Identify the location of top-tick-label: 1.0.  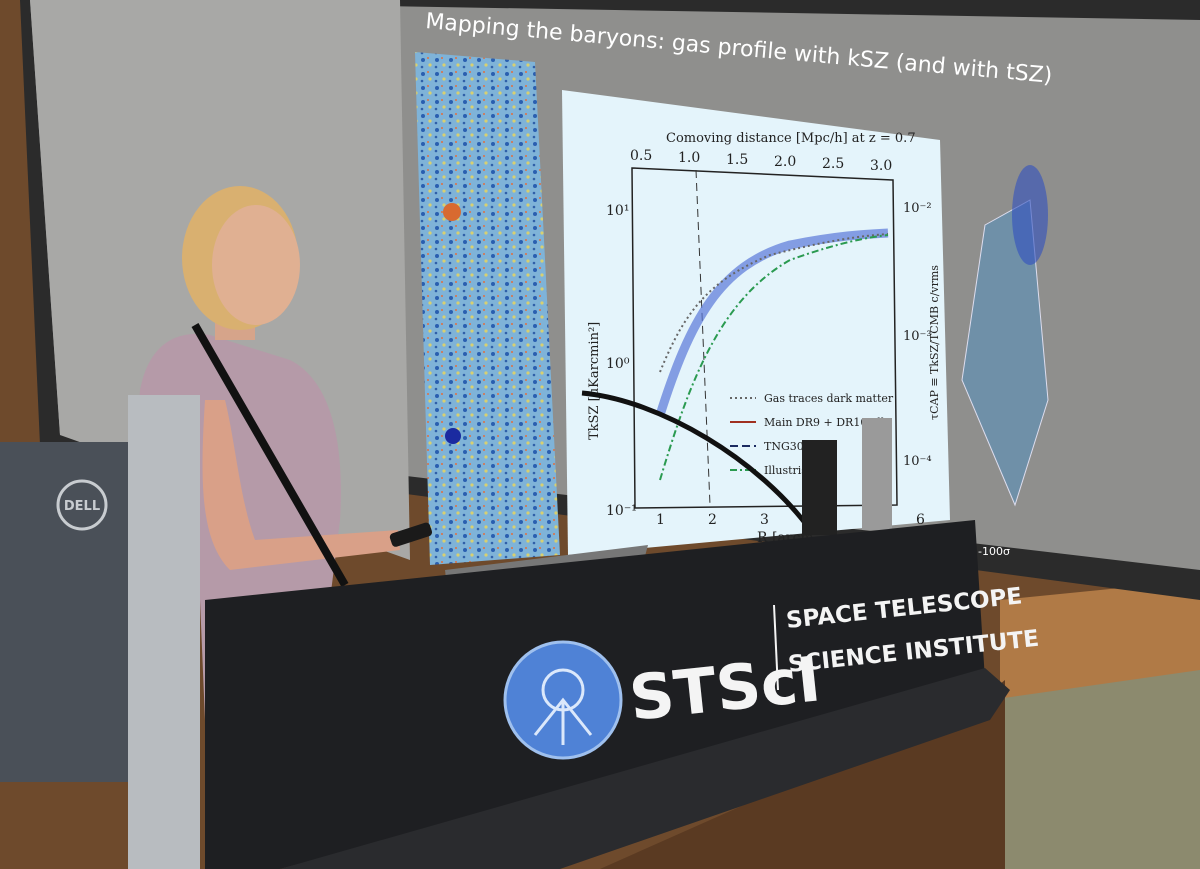
(689, 158).